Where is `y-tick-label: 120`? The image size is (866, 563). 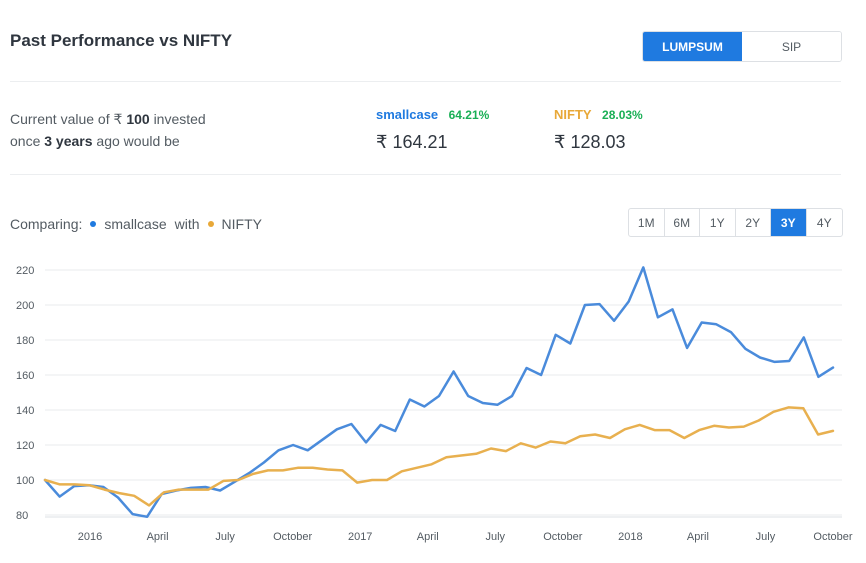 y-tick-label: 120 is located at coordinates (25, 446).